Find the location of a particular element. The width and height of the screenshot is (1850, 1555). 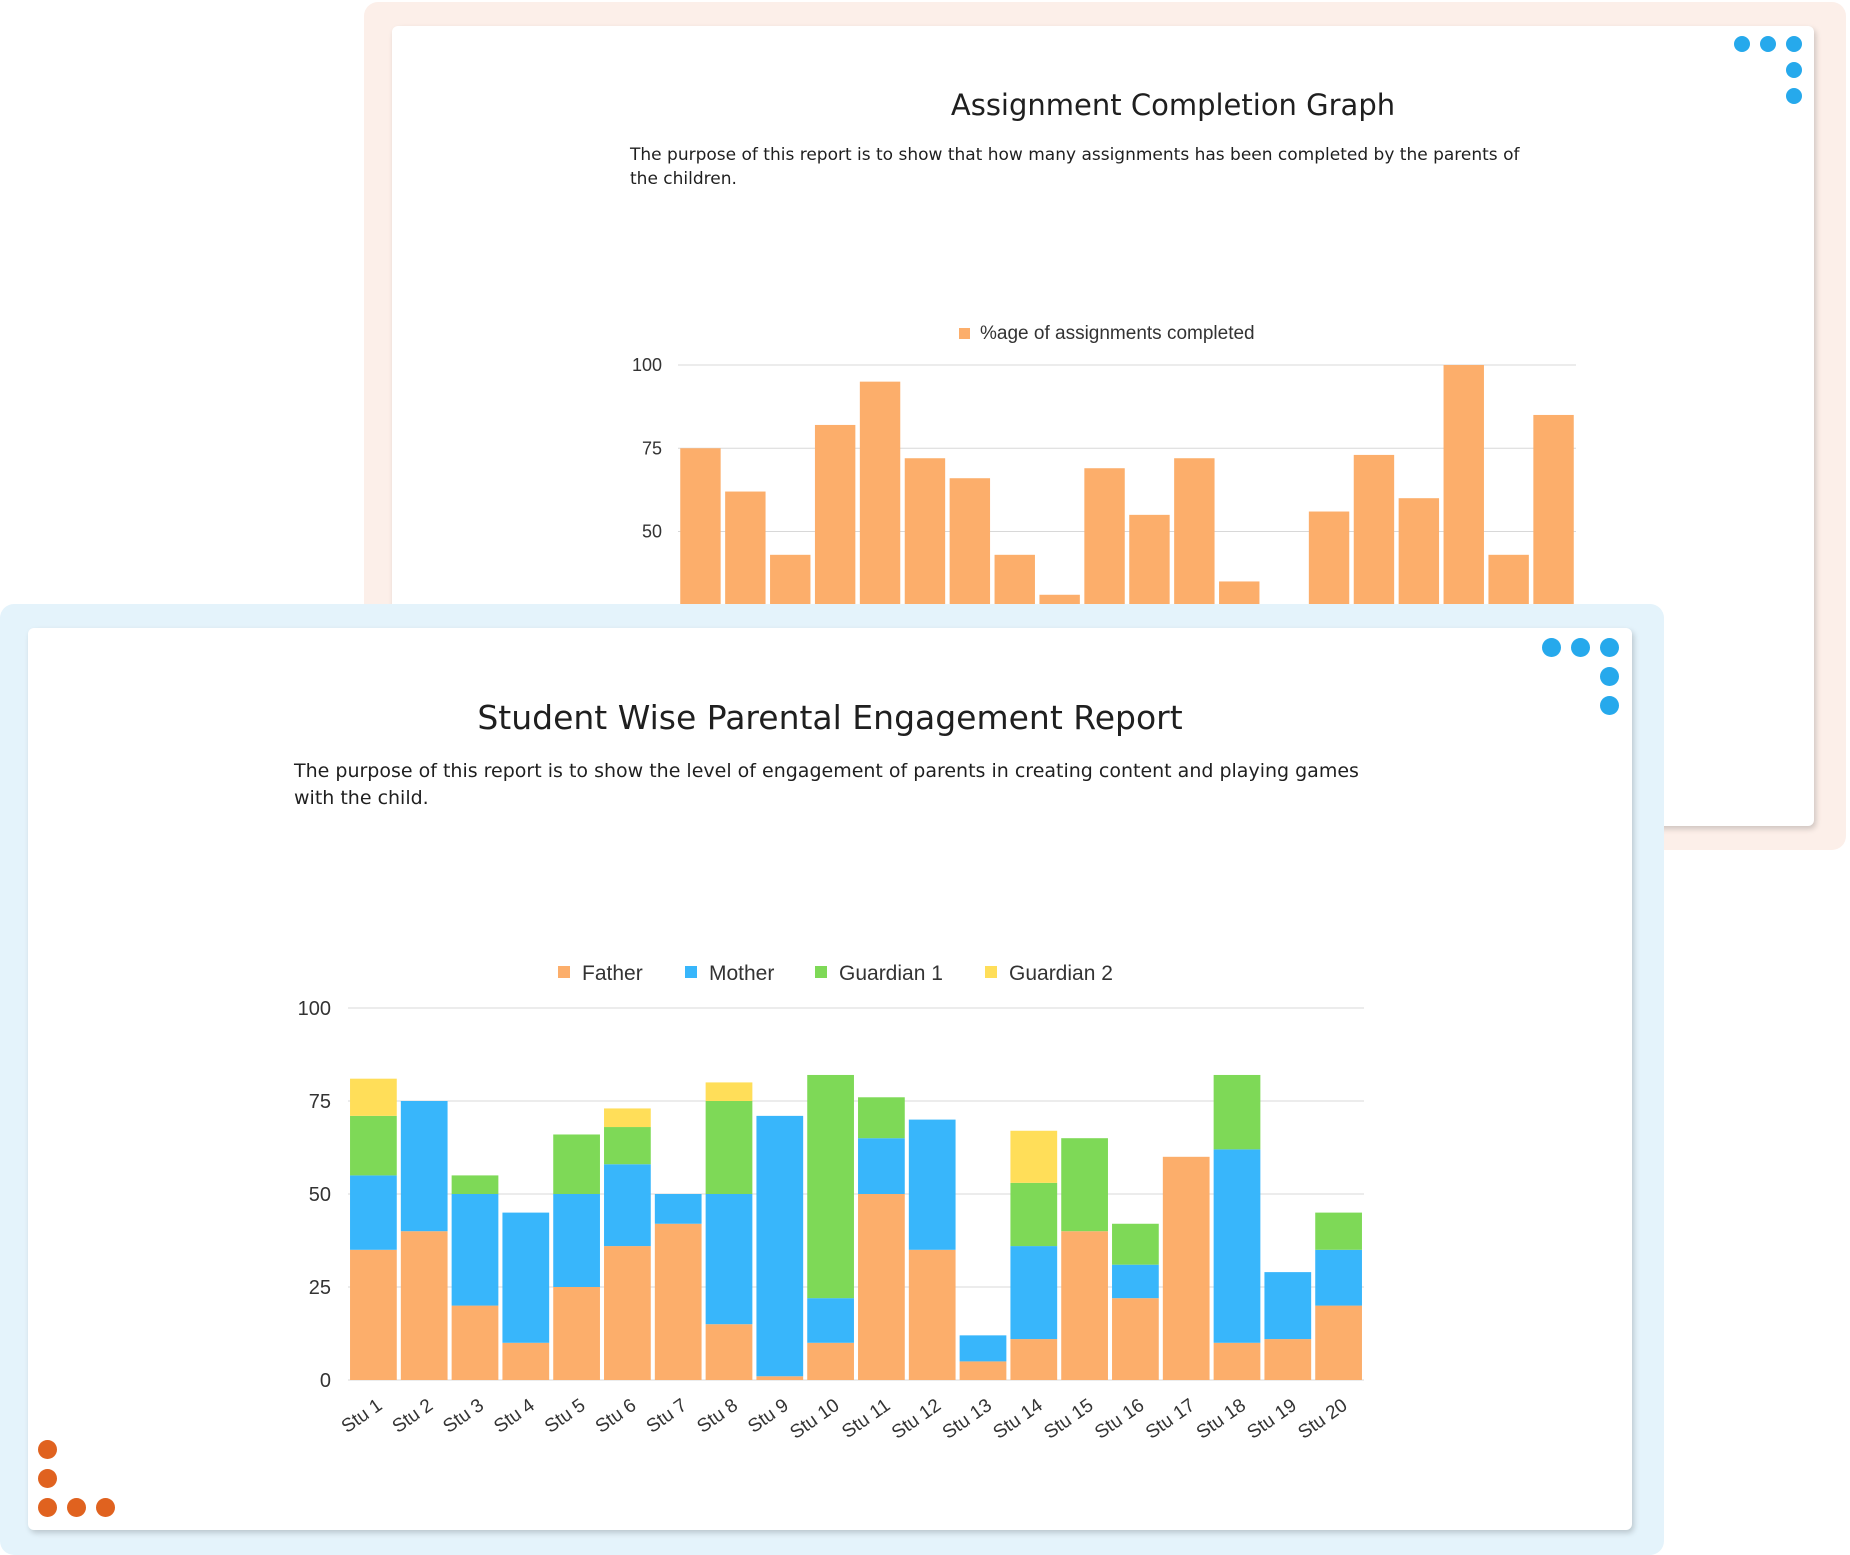

legend-label: Guardian 1 is located at coordinates (891, 973).